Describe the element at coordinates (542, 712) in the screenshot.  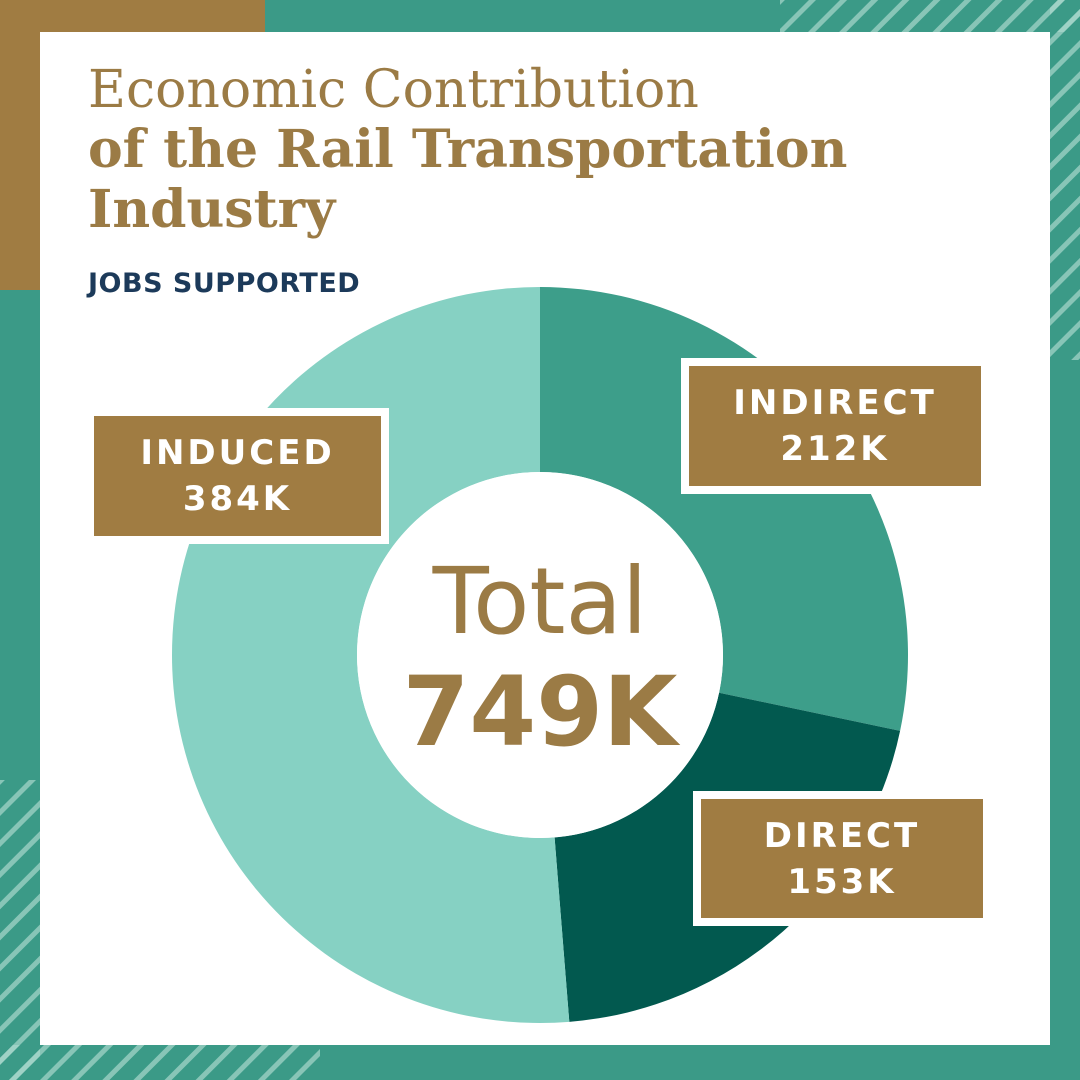
I see `center-value: 749K` at that location.